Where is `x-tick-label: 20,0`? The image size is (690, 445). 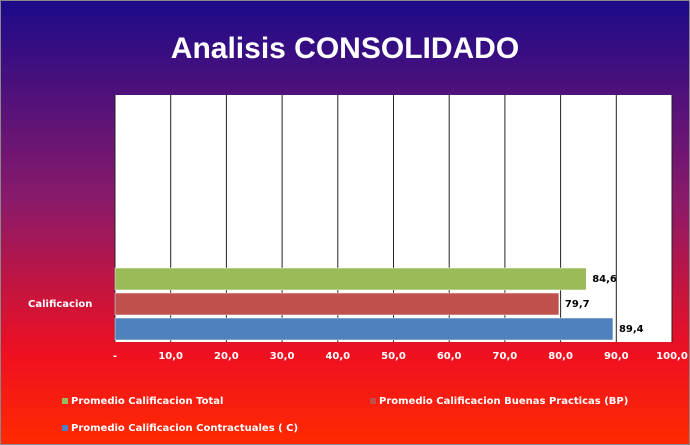
x-tick-label: 20,0 is located at coordinates (226, 356).